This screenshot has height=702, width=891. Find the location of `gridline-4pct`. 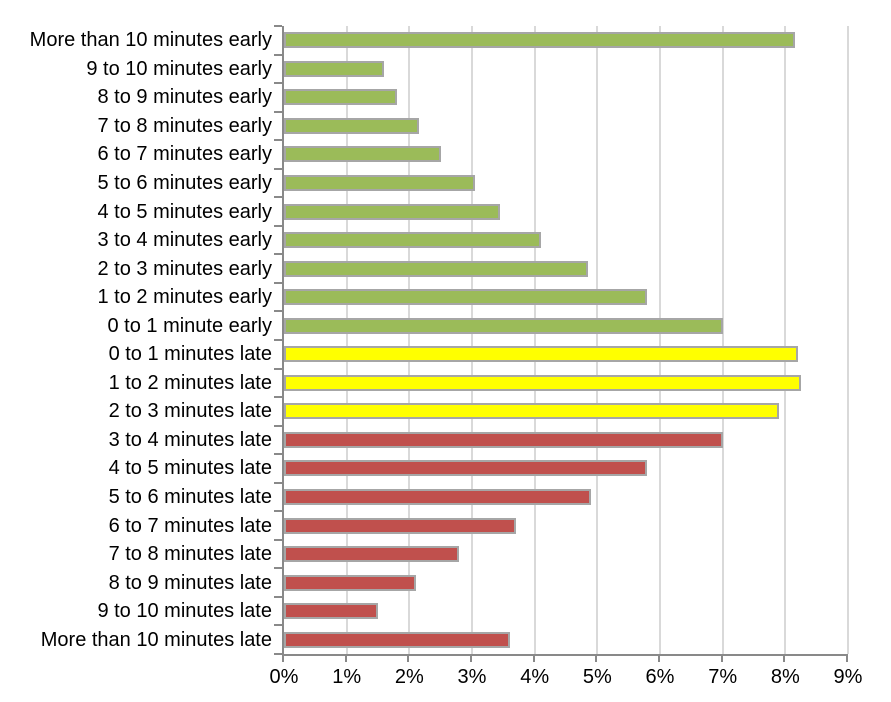

gridline-4pct is located at coordinates (534, 340).